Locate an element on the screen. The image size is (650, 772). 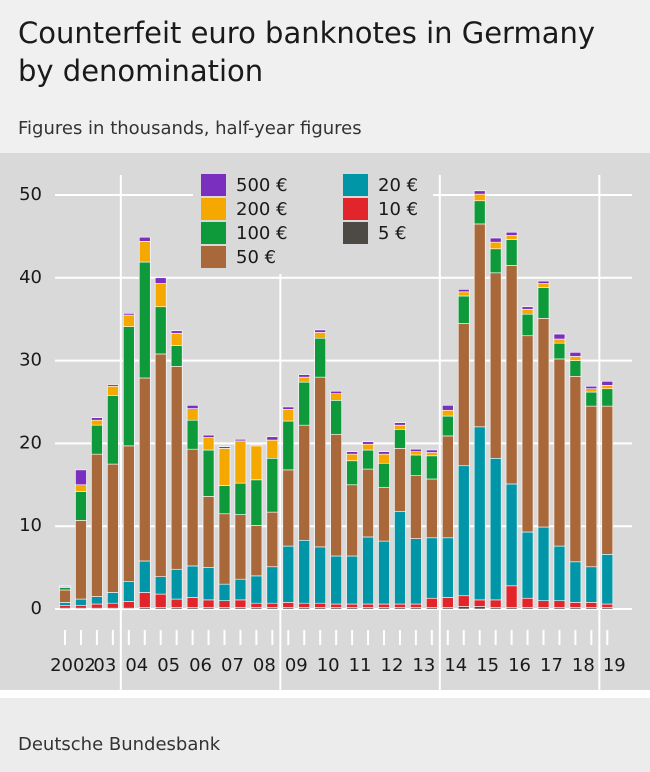
y-tick-label: 0 is located at coordinates (36, 608).